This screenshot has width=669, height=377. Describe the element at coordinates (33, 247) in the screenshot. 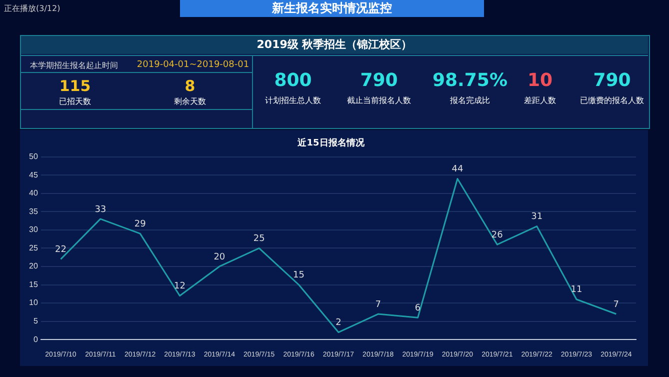

I see `y-tick-label: 25` at that location.